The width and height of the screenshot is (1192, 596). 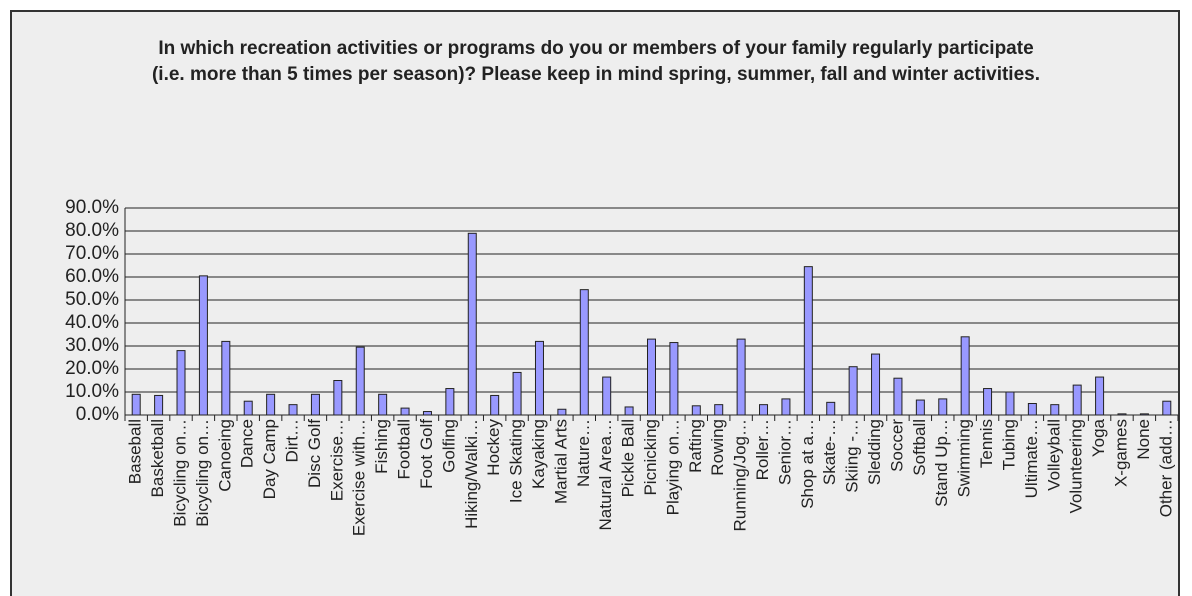 What do you see at coordinates (426, 454) in the screenshot?
I see `x-tick-label: Foot Golf` at bounding box center [426, 454].